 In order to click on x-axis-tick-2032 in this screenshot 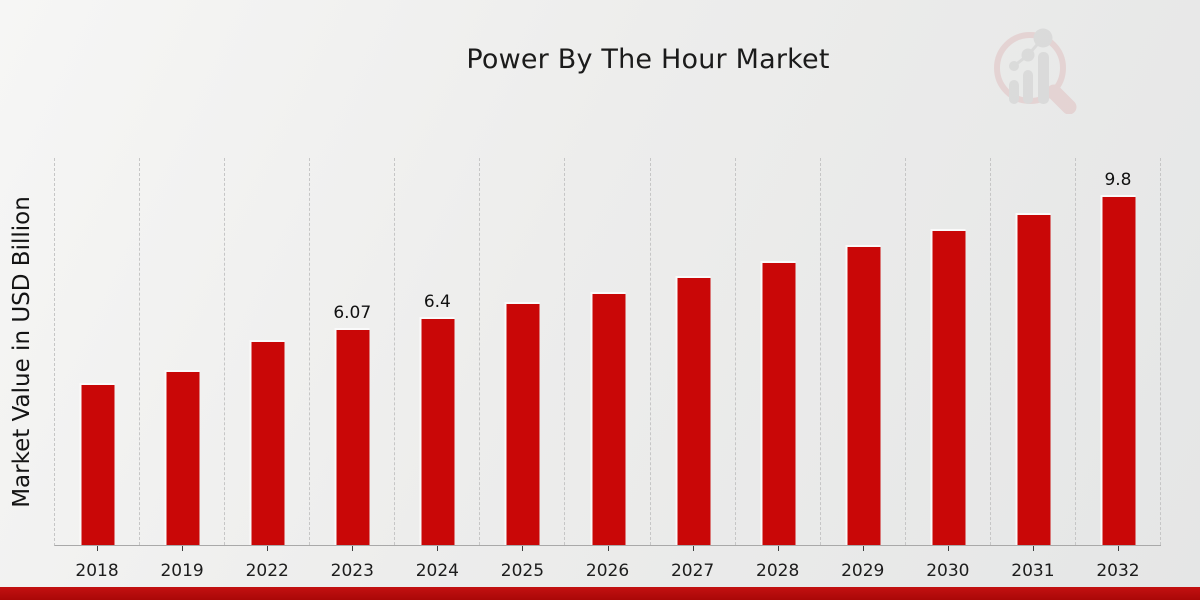, I will do `click(1118, 548)`.